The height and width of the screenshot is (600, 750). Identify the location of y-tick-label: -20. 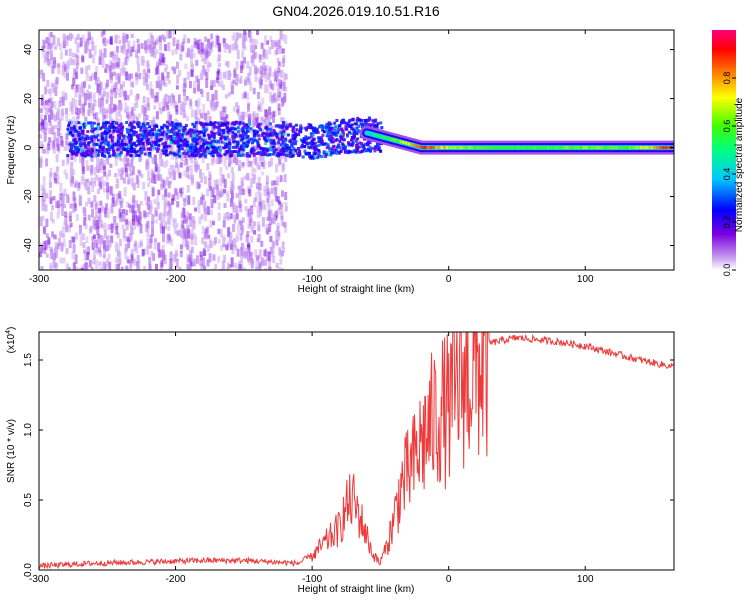
(28, 196).